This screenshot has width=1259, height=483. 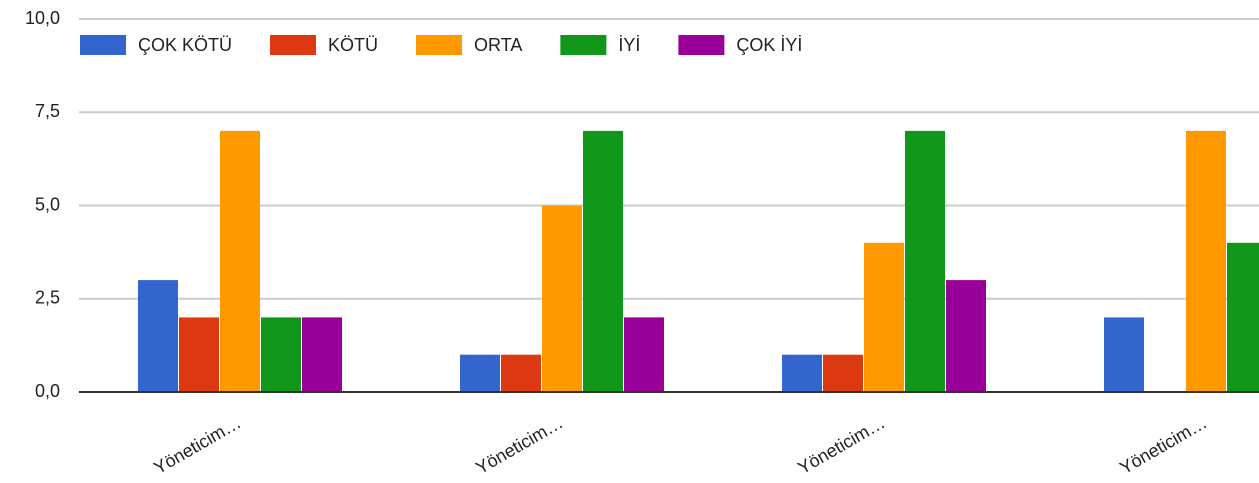 What do you see at coordinates (185, 45) in the screenshot?
I see `legend-label: ÇOK KÖTÜ` at bounding box center [185, 45].